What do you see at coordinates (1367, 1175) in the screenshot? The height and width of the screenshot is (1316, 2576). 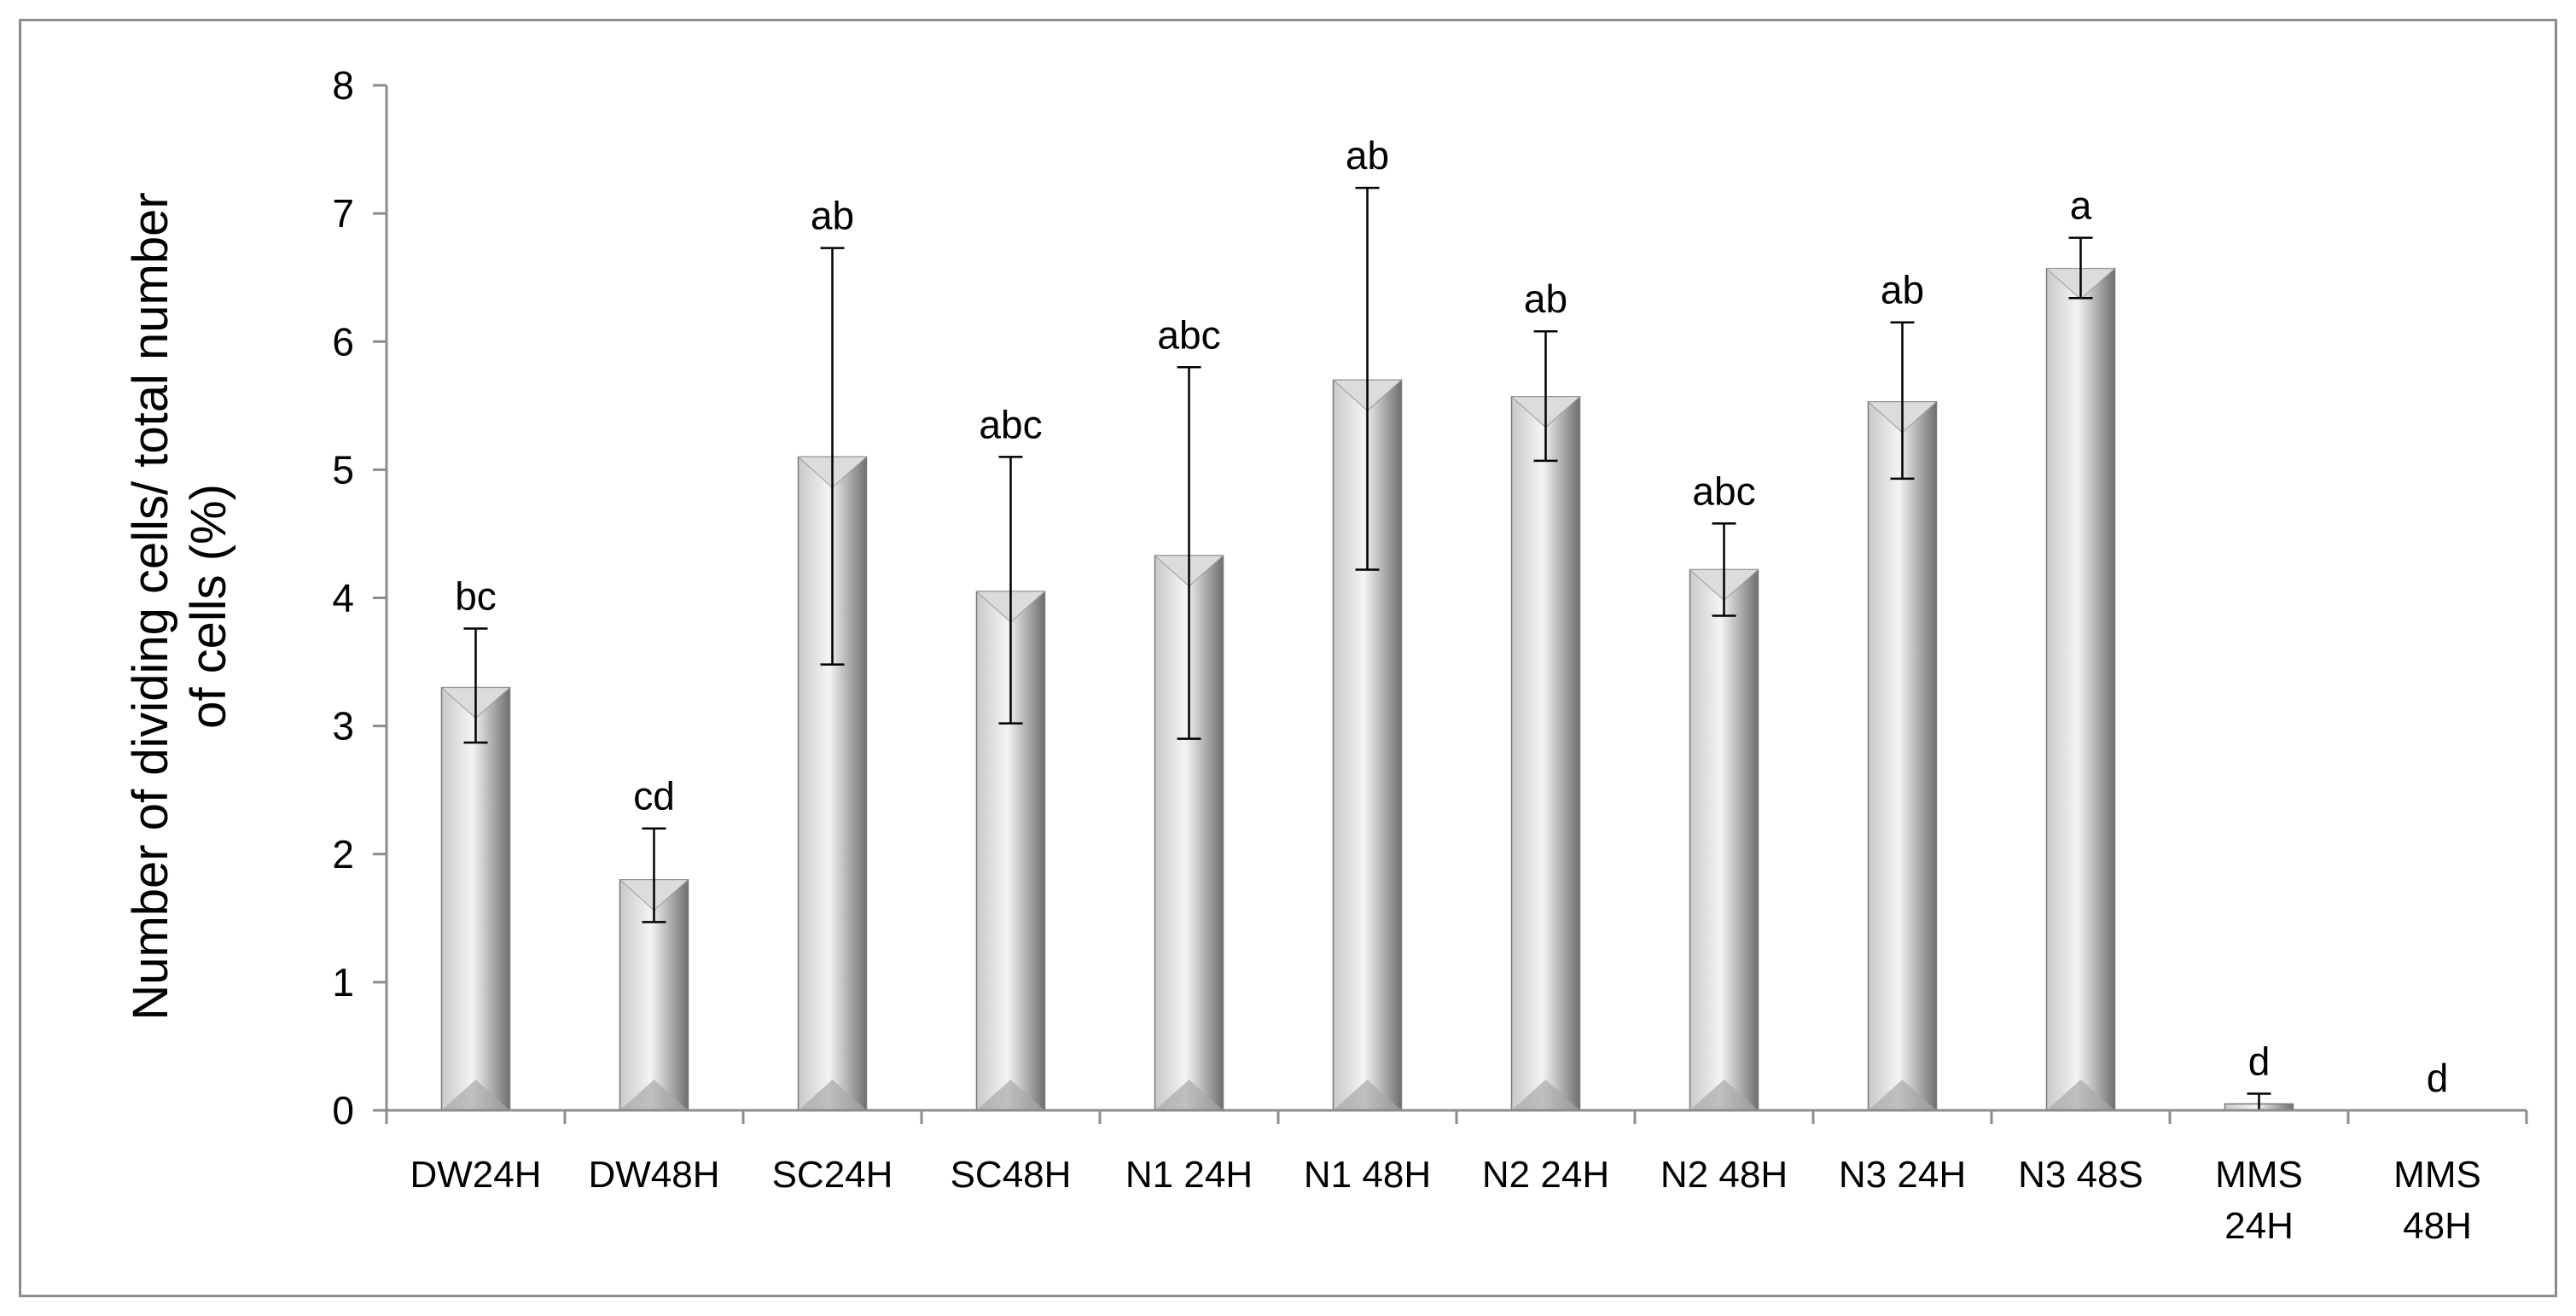 I see `x-tick-label: N1 48H` at bounding box center [1367, 1175].